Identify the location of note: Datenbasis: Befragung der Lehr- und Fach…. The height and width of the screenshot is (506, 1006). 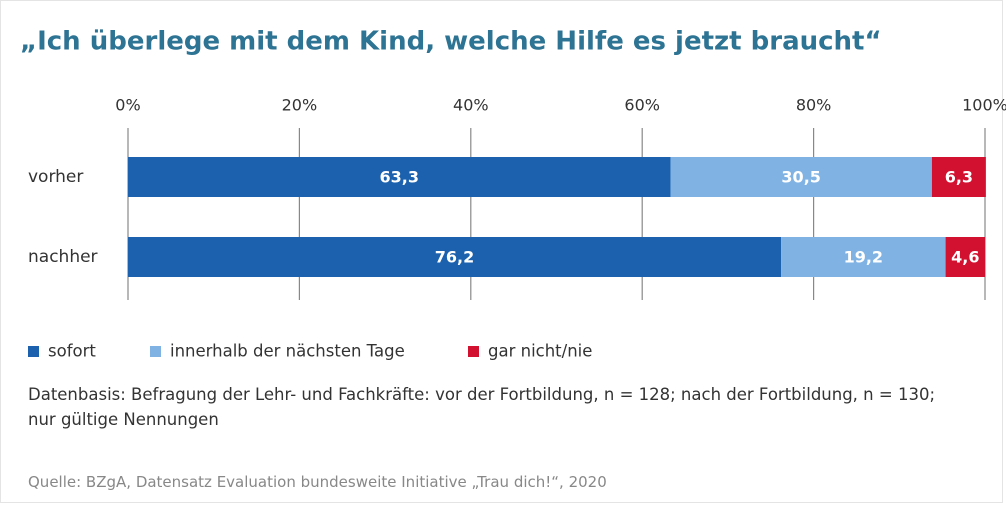
(482, 407).